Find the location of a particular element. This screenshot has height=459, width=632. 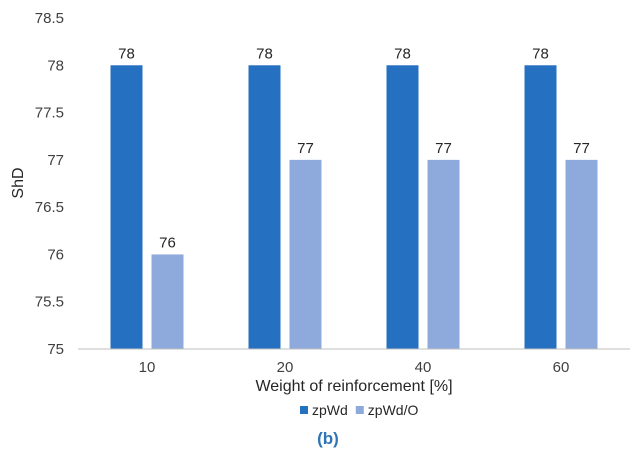

y-tick-label: 75.5 is located at coordinates (49, 302).